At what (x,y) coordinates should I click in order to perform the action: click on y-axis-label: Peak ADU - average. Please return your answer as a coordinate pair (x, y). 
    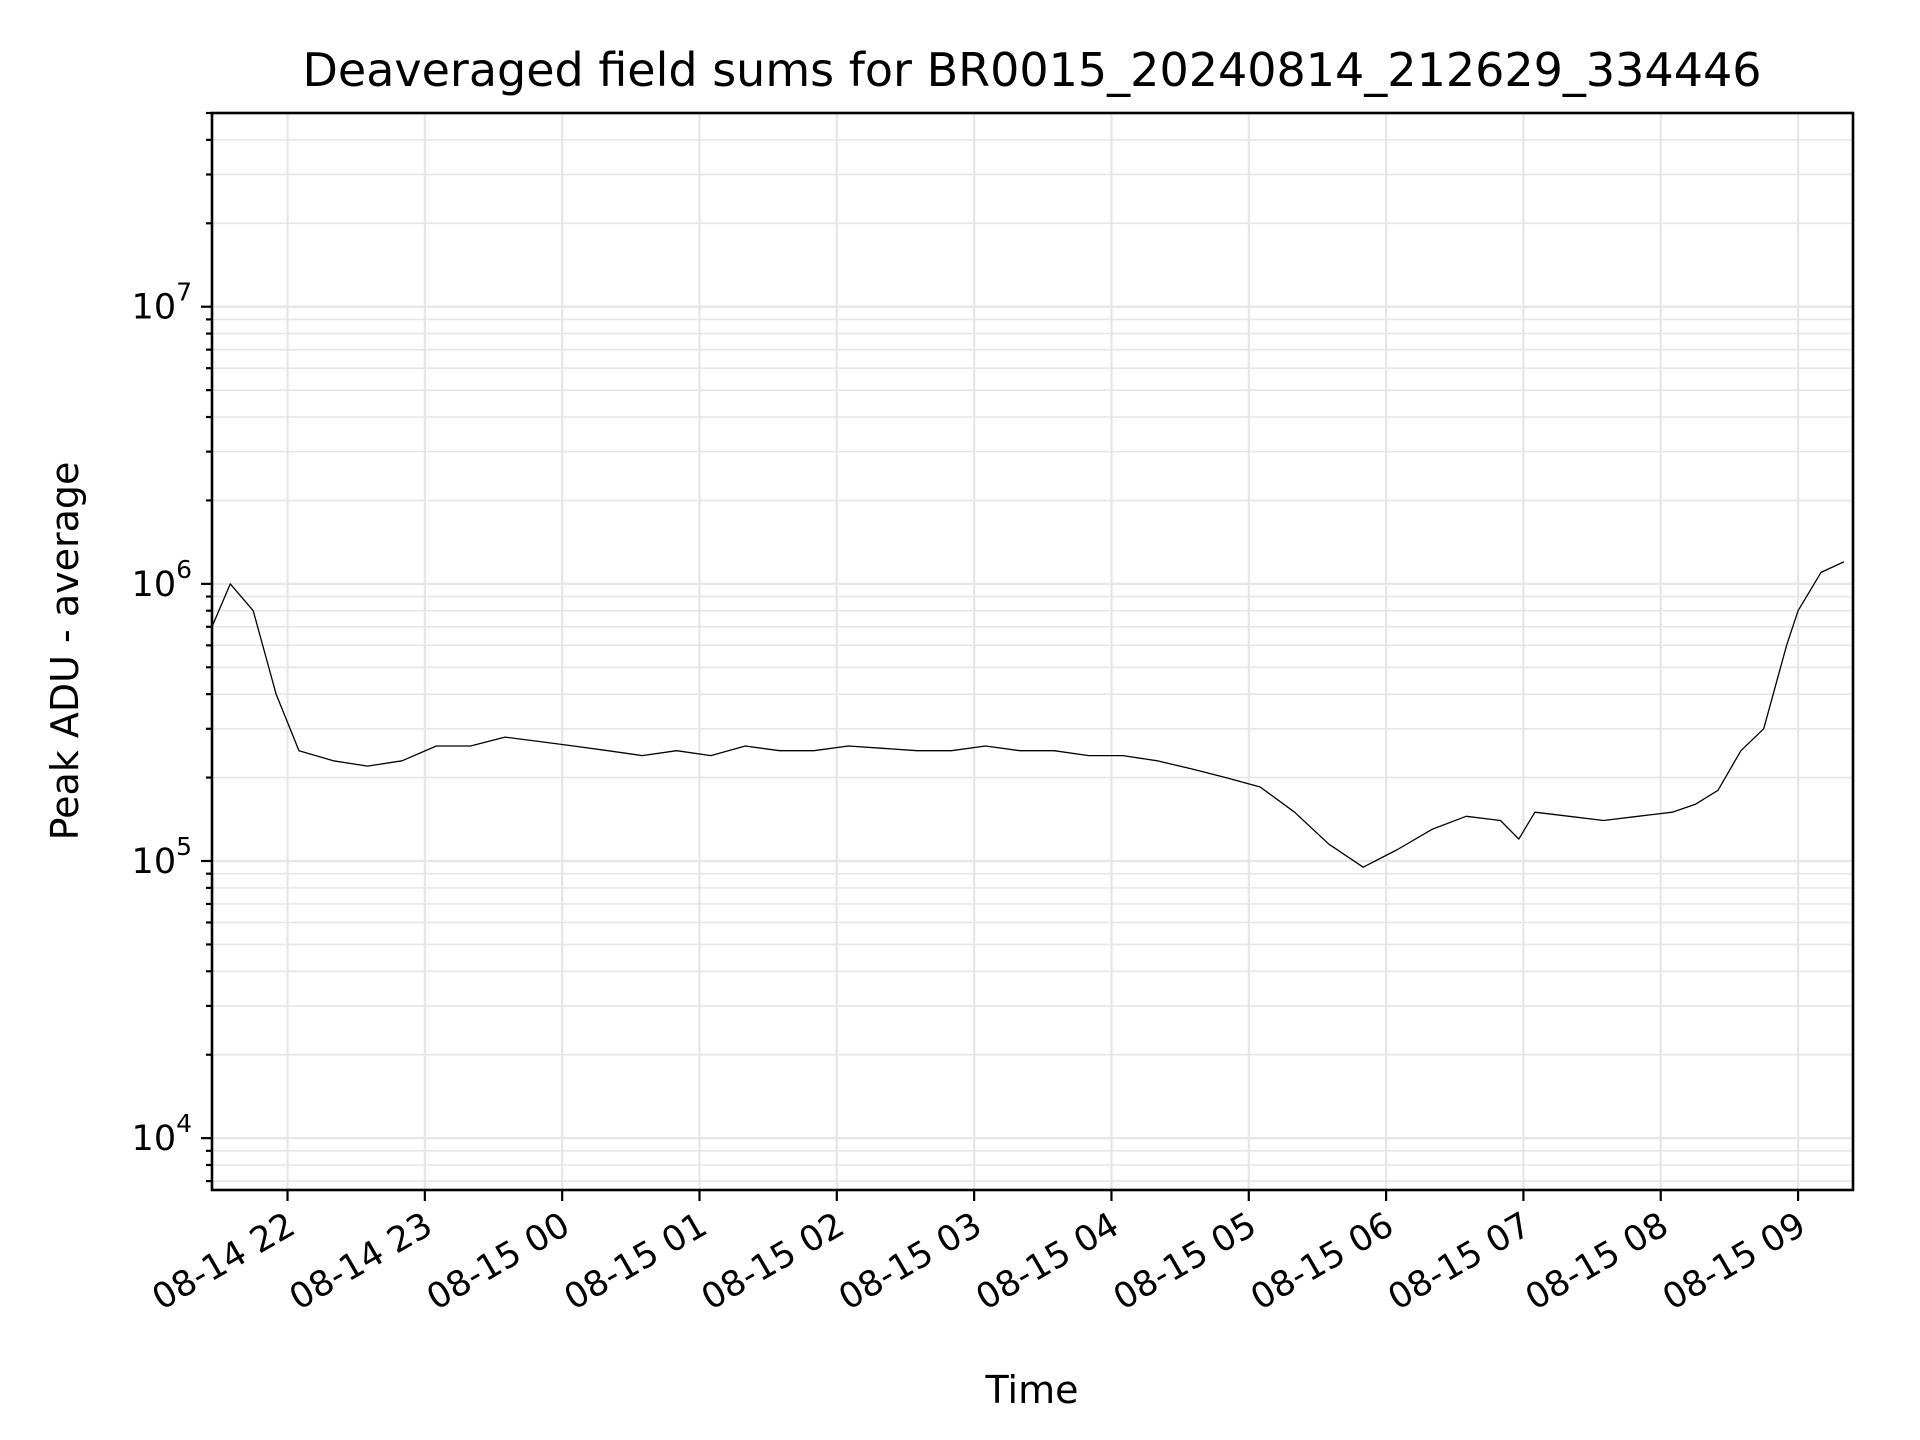
    Looking at the image, I should click on (65, 651).